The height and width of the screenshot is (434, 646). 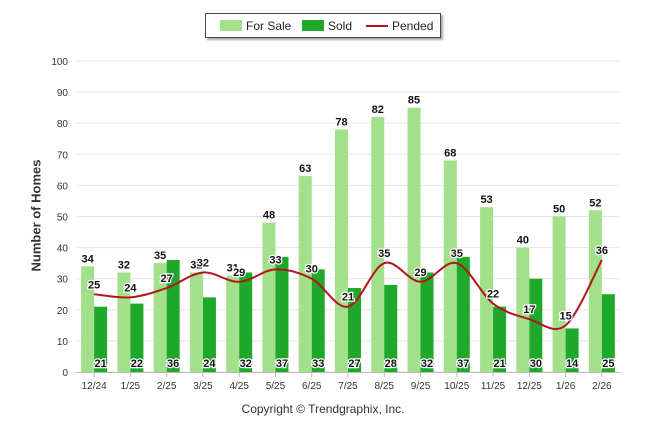 What do you see at coordinates (572, 364) in the screenshot?
I see `label-sold: 14` at bounding box center [572, 364].